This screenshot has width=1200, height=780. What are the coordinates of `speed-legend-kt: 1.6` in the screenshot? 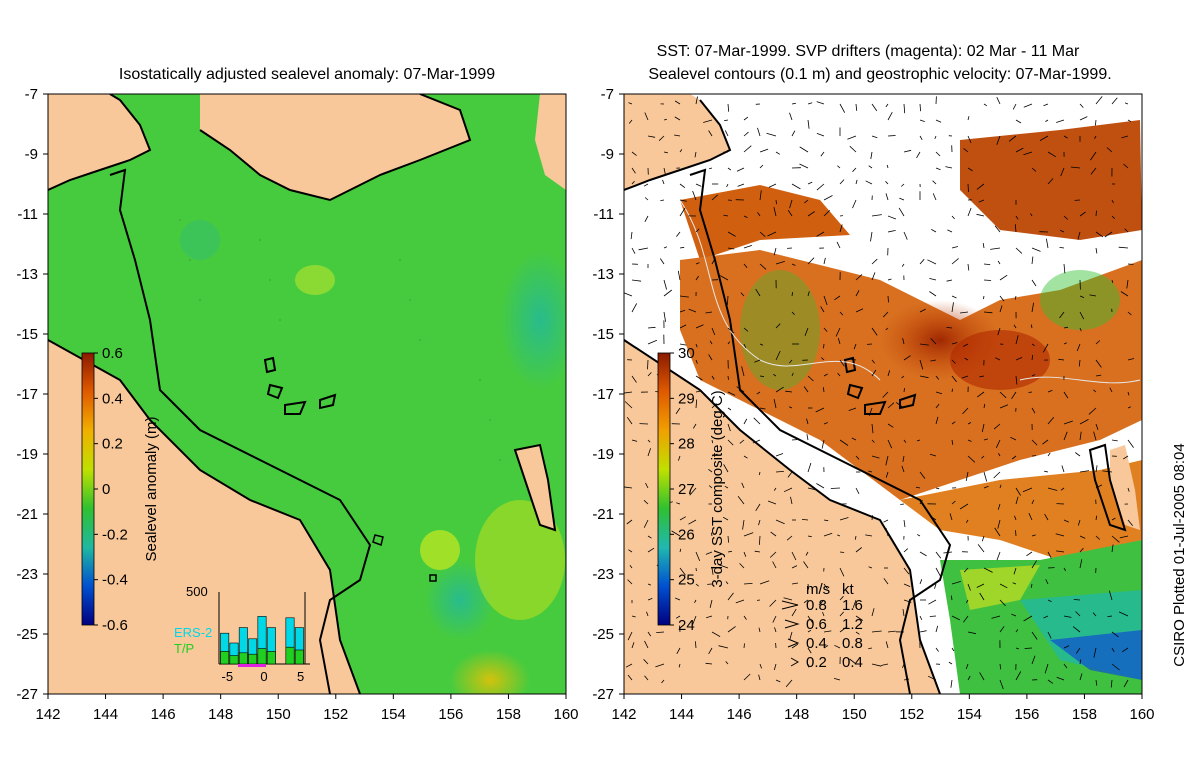 It's located at (852, 605).